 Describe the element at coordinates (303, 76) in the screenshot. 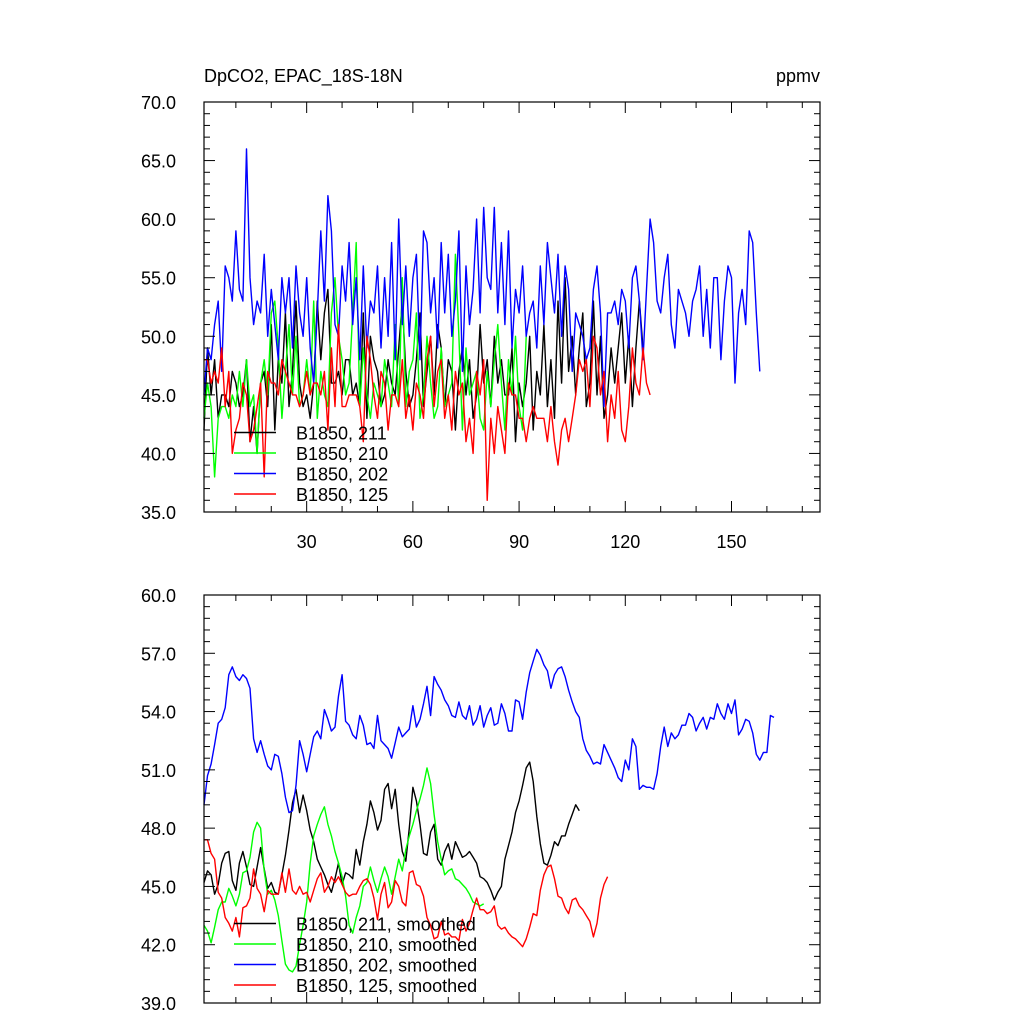

I see `chart-title: DpCO2, EPAC_18S-18N` at that location.